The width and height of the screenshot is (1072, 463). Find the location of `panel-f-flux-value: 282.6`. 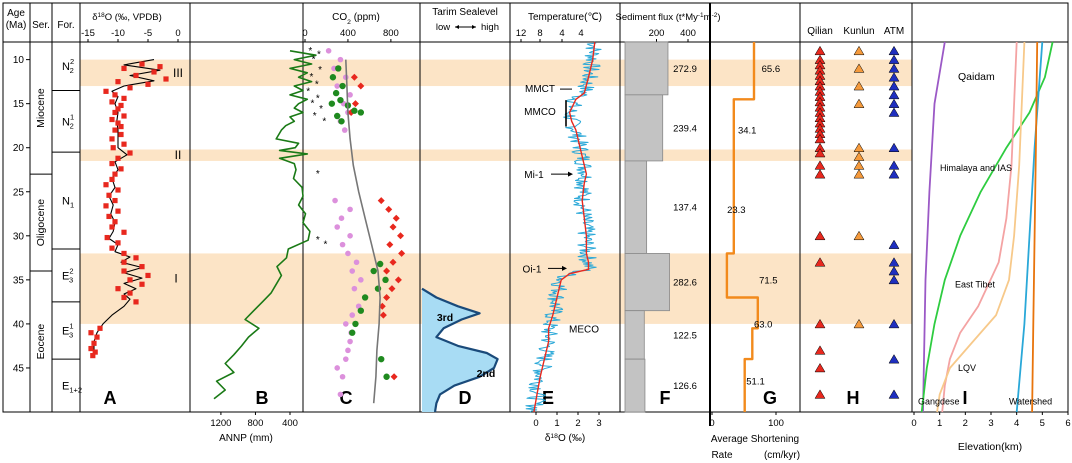

panel-f-flux-value: 282.6 is located at coordinates (685, 283).